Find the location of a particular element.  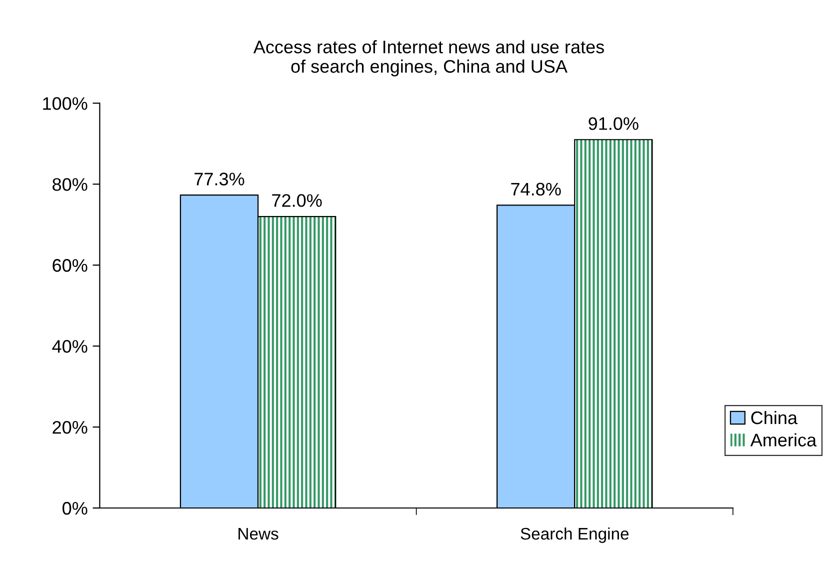

y-tick-label: 100% is located at coordinates (65, 103).